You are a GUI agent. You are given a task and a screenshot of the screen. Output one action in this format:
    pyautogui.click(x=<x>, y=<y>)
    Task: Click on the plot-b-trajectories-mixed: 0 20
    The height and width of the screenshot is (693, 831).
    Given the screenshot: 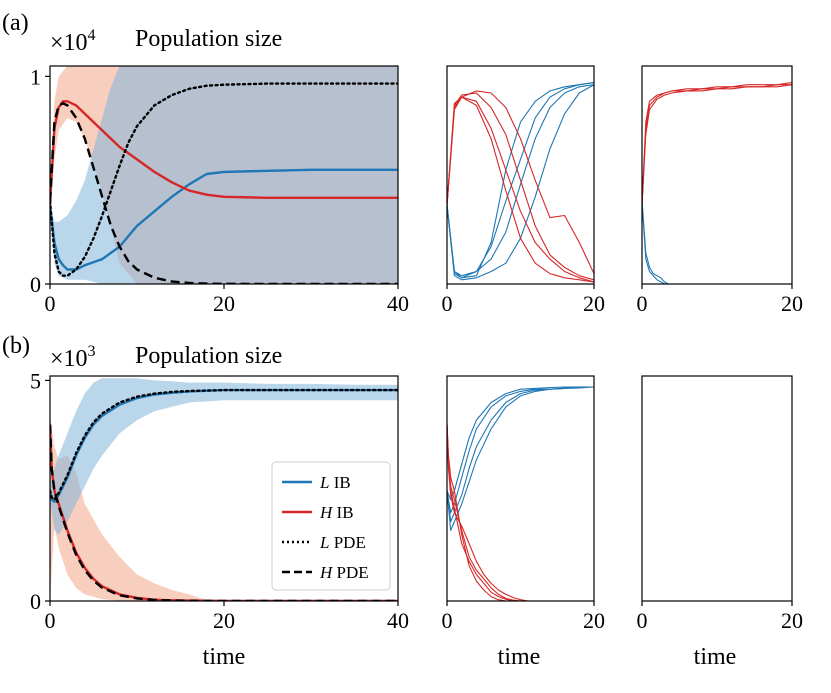 What is the action you would take?
    pyautogui.click(x=523, y=504)
    